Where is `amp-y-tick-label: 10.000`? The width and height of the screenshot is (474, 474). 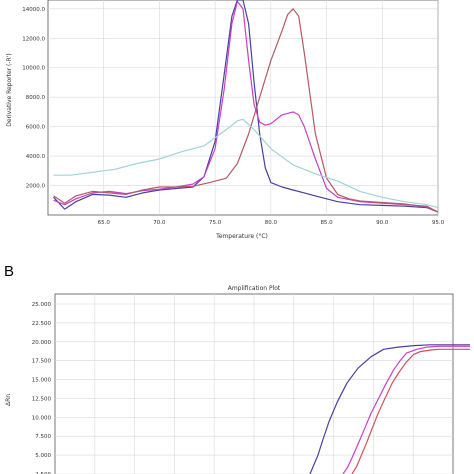 amp-y-tick-label: 10.000 is located at coordinates (42, 418).